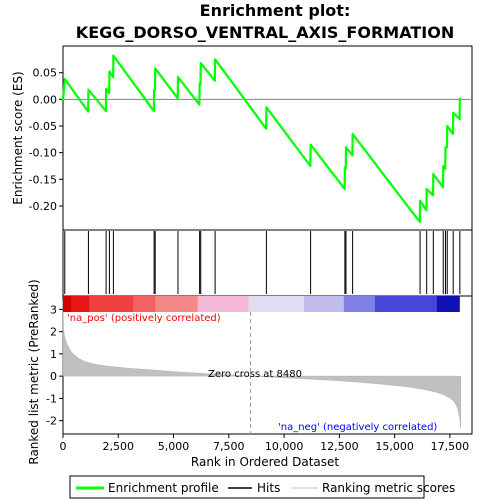 This screenshot has height=500, width=500. Describe the element at coordinates (267, 263) in the screenshot. I see `hits-panel-frame` at that location.